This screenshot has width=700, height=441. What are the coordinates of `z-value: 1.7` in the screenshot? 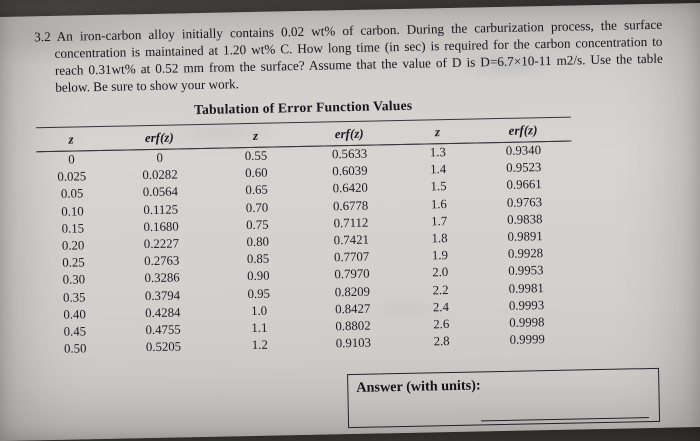 It's located at (439, 221).